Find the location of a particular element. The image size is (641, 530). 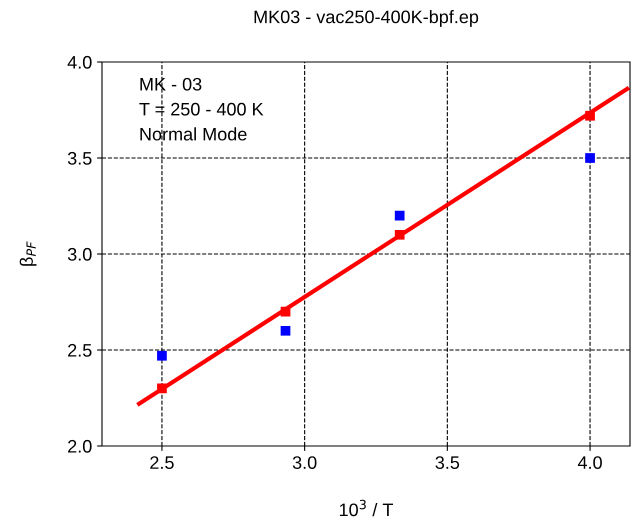

x-tick-label: 2.5 is located at coordinates (162, 462).